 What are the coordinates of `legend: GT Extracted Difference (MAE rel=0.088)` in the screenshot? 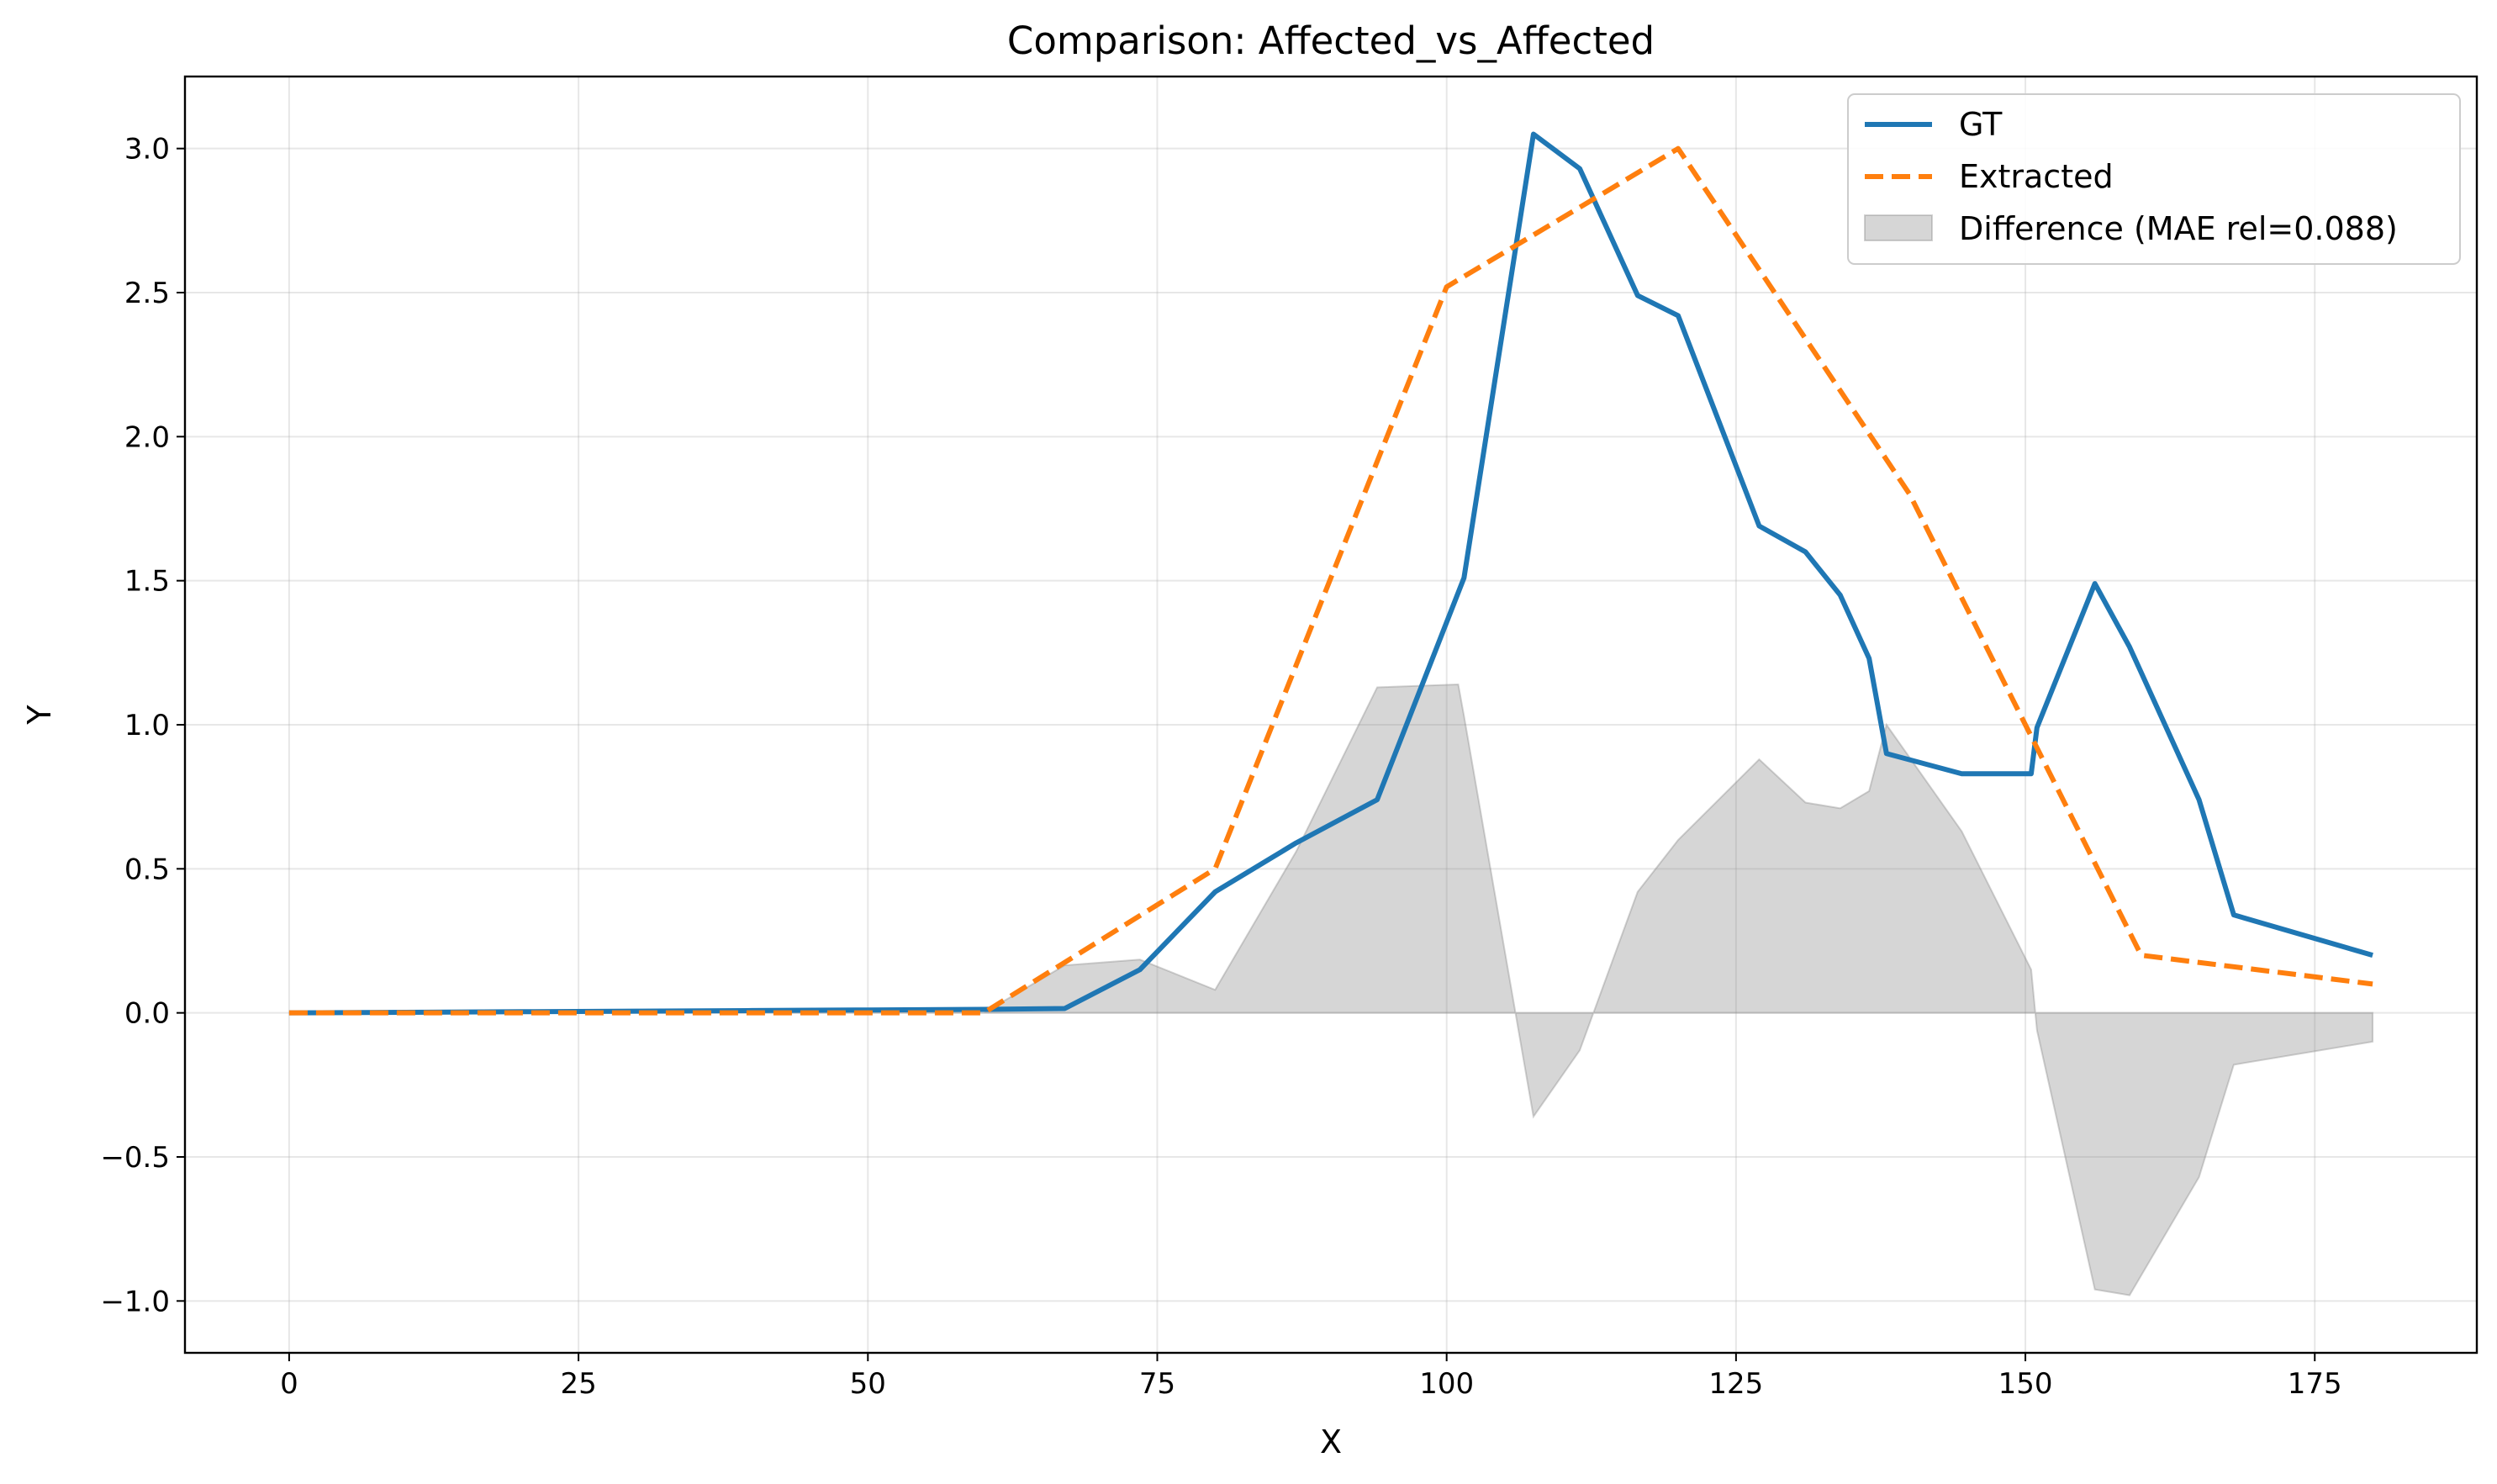 It's located at (2154, 179).